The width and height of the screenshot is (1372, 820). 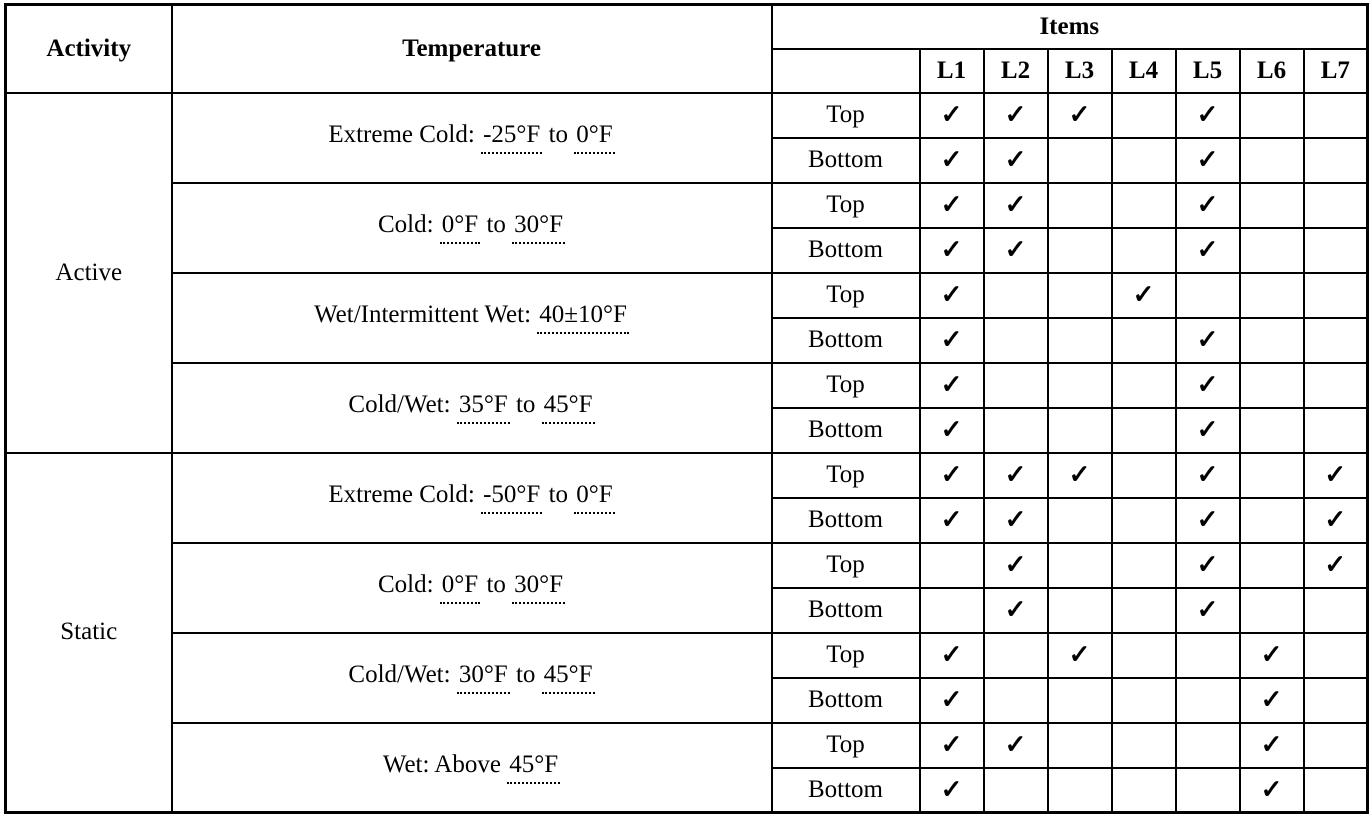 I want to click on temperature-text: Extreme Cold:, so click(x=405, y=135).